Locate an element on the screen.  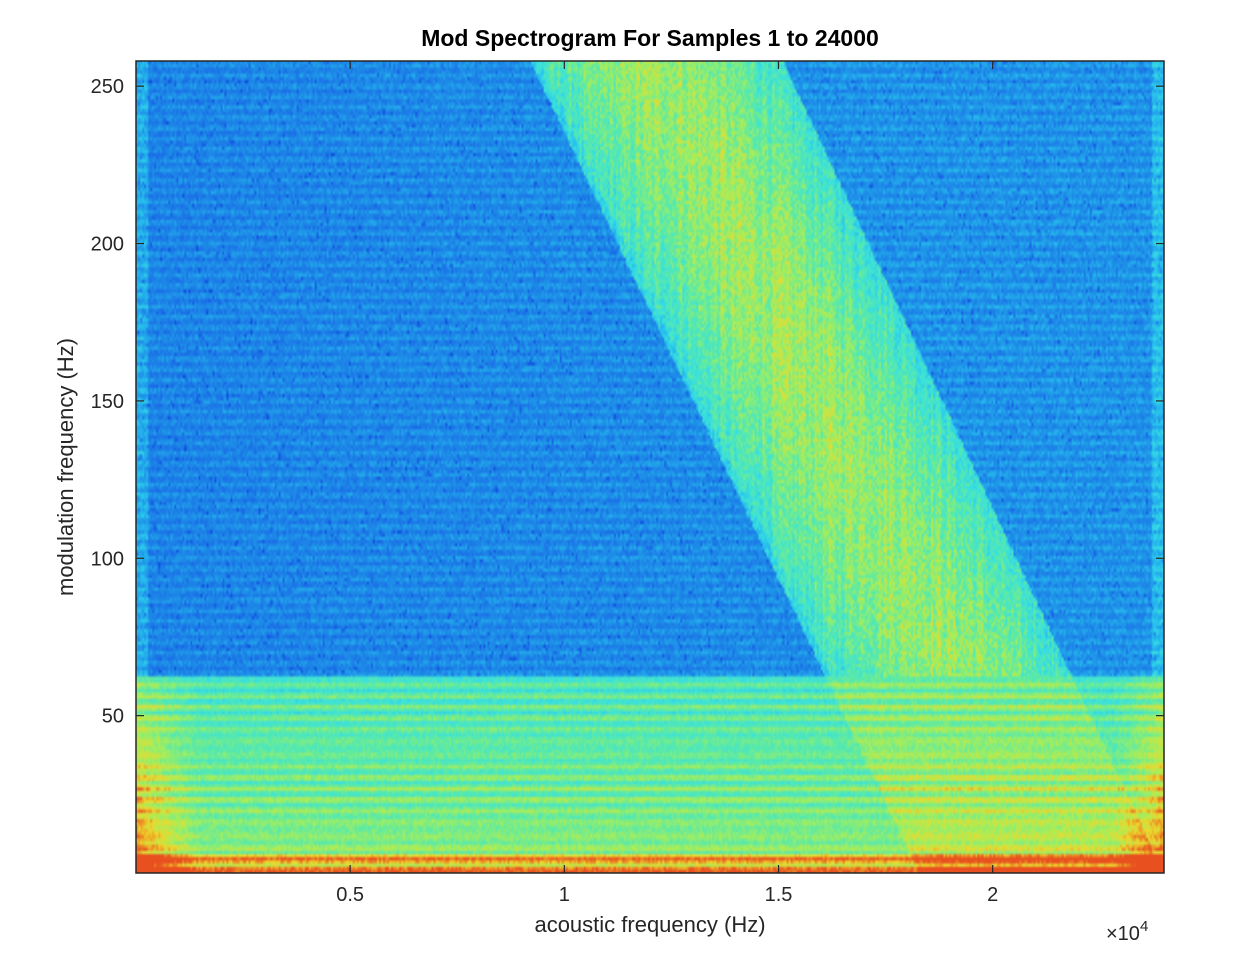
y-axis-label: modulation frequency (Hz) is located at coordinates (65, 467).